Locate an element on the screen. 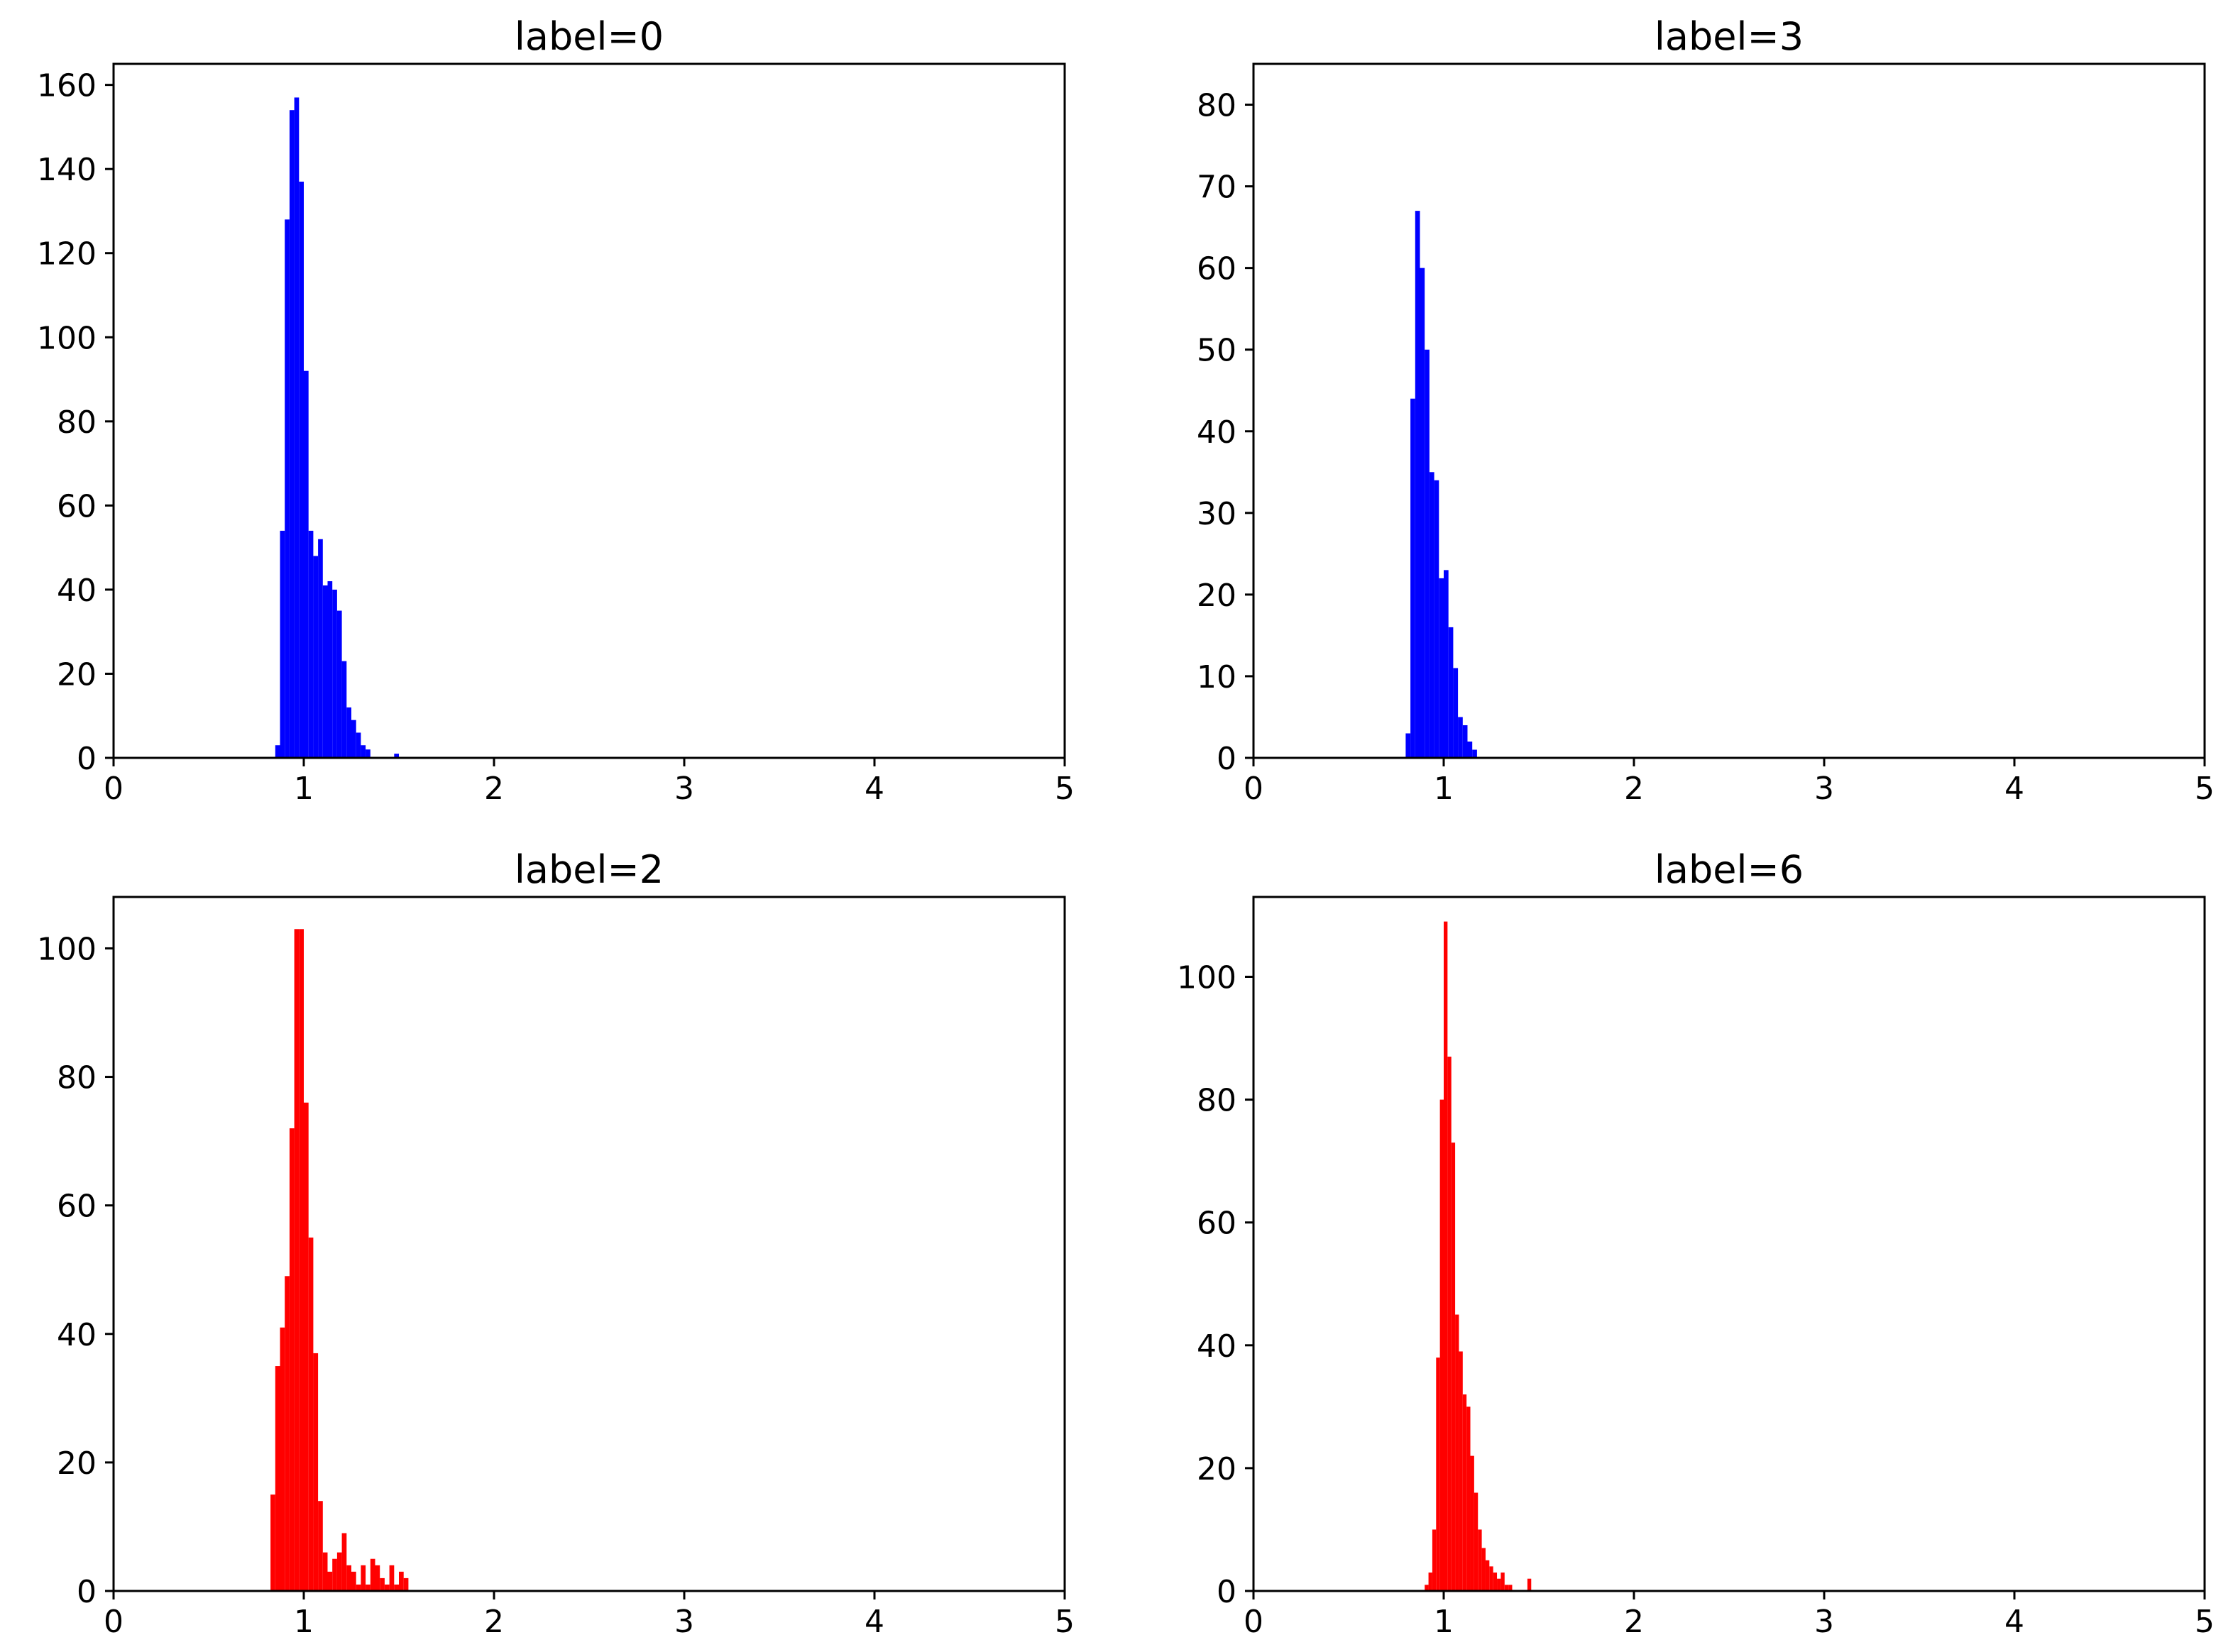 The width and height of the screenshot is (2233, 1652). y-tick-label: 120 is located at coordinates (67, 254).